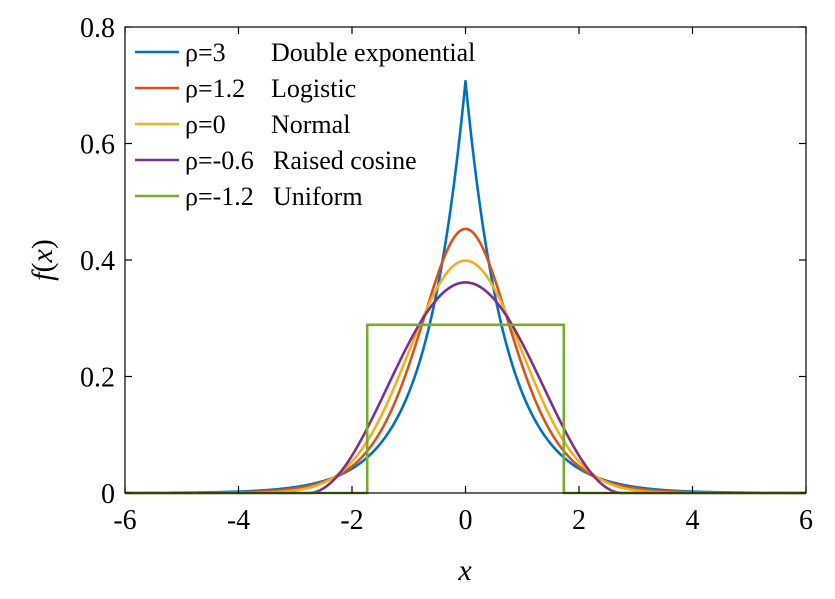 The height and width of the screenshot is (599, 835). I want to click on y-tick-label: 0.6, so click(97, 145).